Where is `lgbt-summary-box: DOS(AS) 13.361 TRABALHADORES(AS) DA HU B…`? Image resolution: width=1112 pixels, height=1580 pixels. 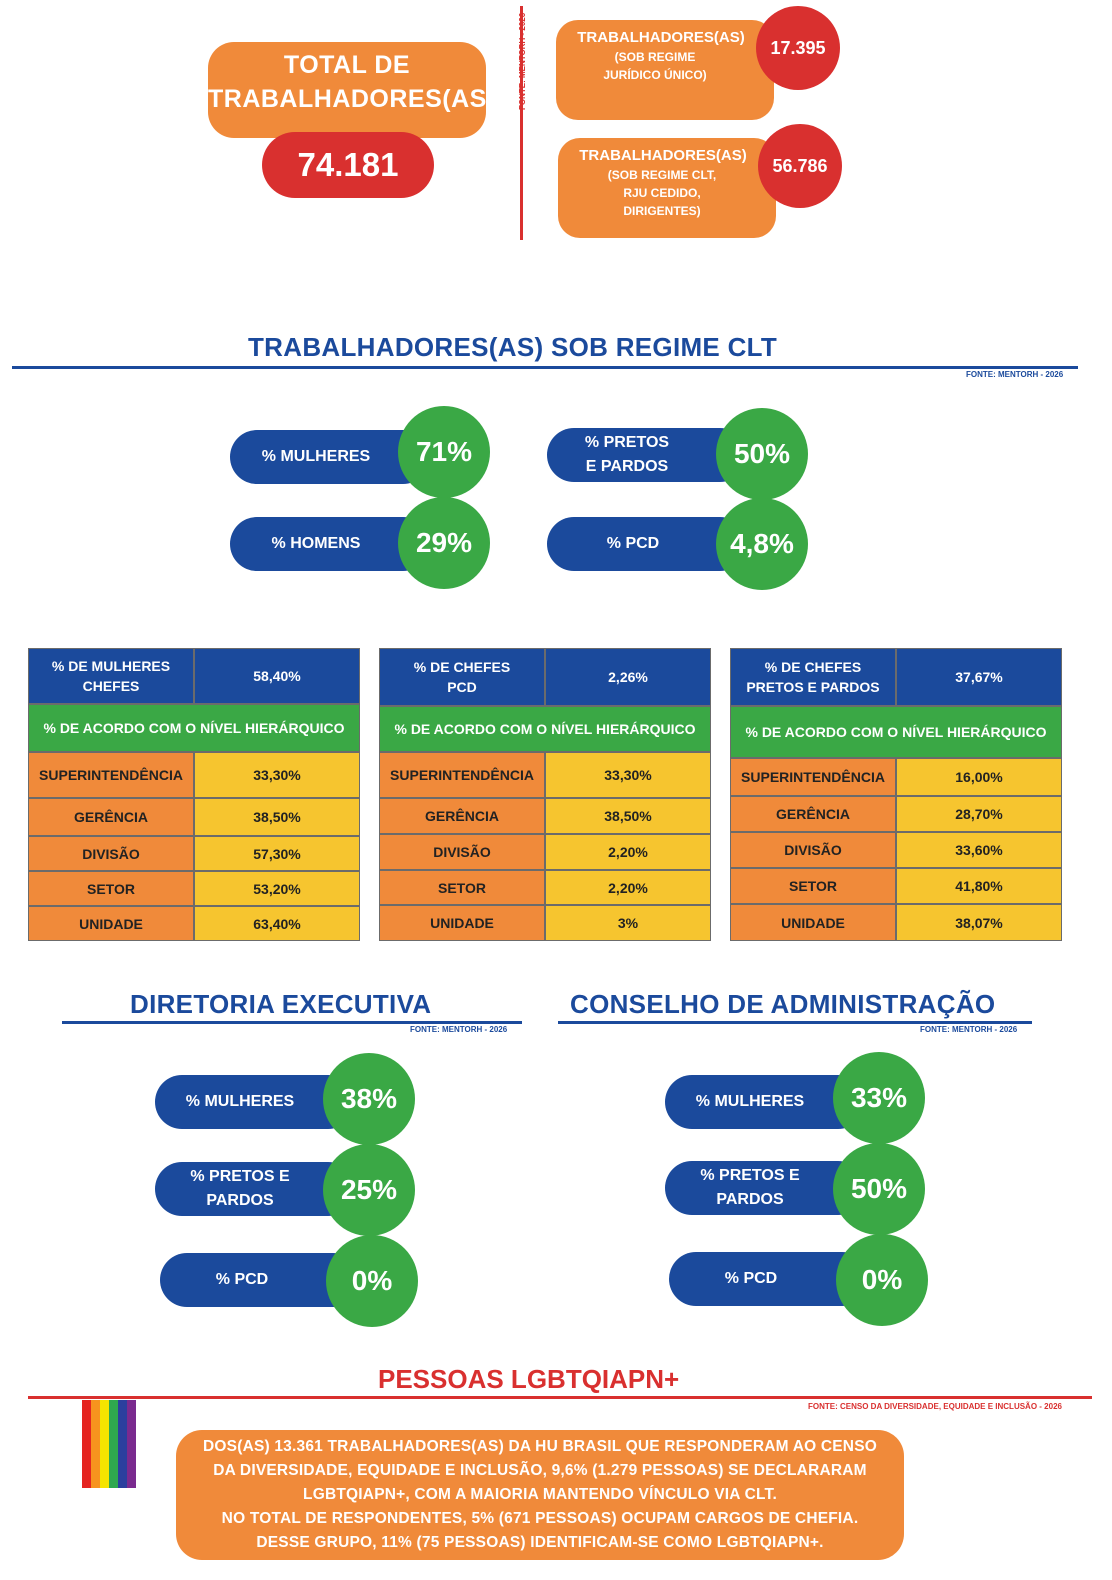
lgbt-summary-box: DOS(AS) 13.361 TRABALHADORES(AS) DA HU B… is located at coordinates (540, 1495).